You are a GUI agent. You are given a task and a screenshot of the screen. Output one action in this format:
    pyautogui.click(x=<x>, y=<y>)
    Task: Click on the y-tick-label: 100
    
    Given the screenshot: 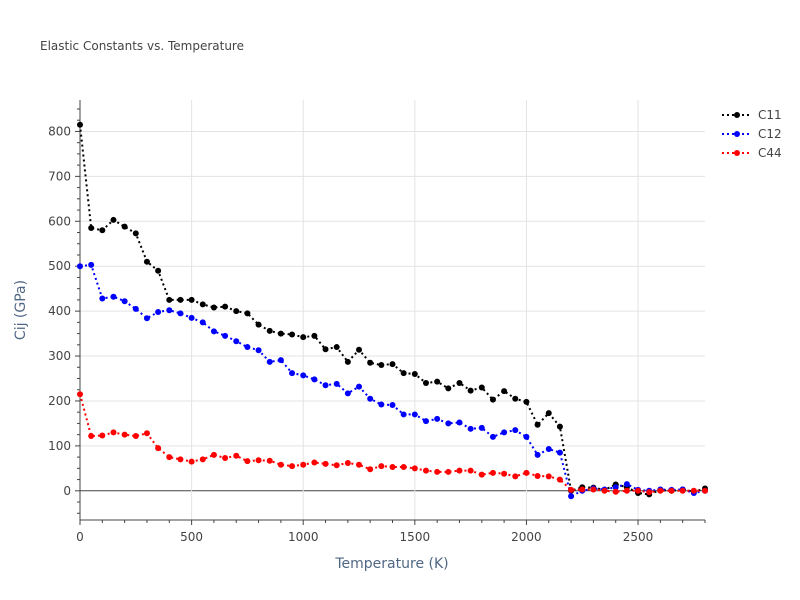 What is the action you would take?
    pyautogui.click(x=59, y=446)
    